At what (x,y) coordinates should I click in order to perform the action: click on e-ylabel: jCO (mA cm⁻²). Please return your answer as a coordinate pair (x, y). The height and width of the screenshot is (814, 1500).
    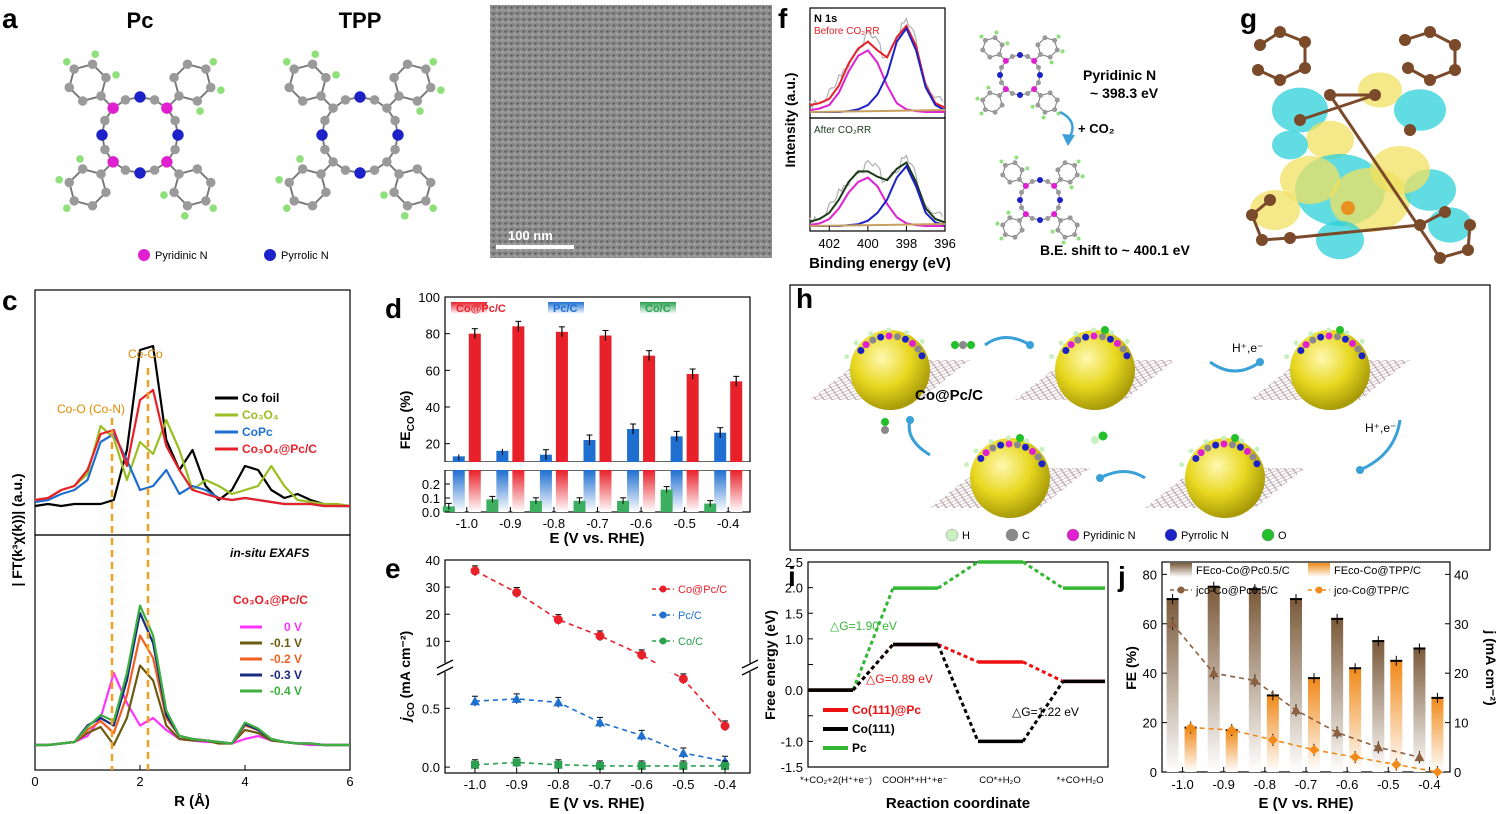
    Looking at the image, I should click on (407, 677).